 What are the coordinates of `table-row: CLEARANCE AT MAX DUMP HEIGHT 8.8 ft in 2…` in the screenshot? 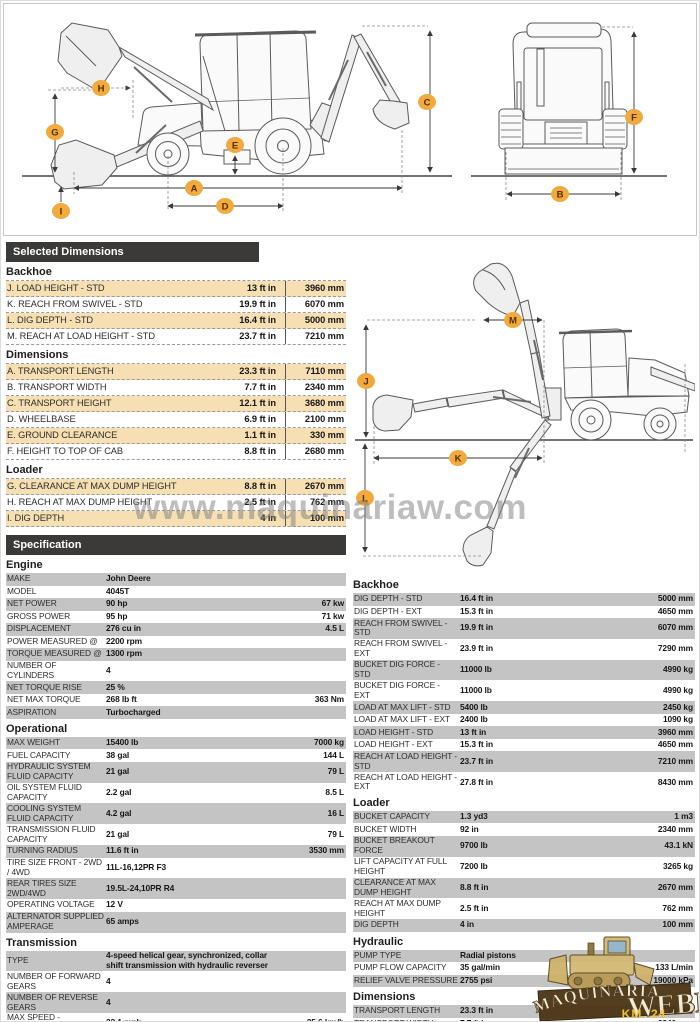 It's located at (524, 888).